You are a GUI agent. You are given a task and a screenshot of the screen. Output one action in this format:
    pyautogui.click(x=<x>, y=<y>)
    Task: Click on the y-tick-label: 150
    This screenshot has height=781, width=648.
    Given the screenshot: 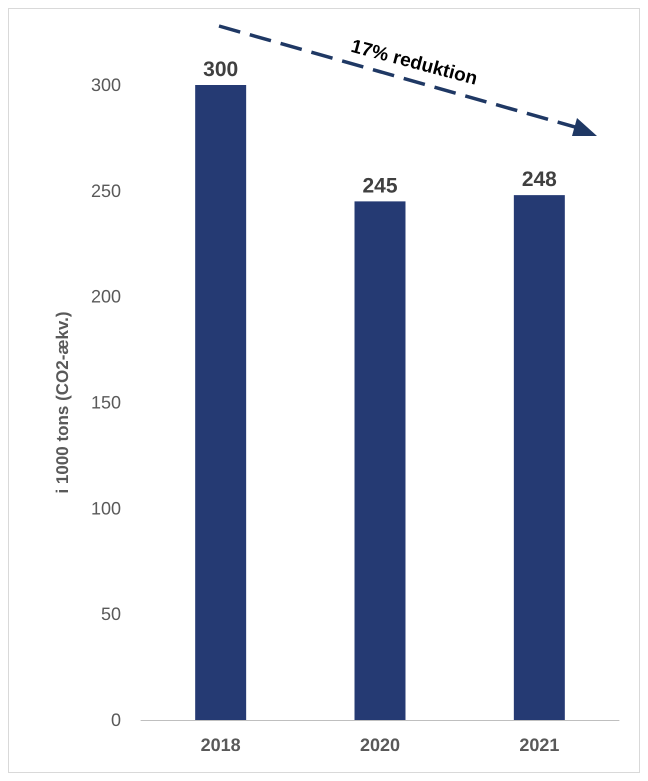 What is the action you would take?
    pyautogui.click(x=105, y=402)
    